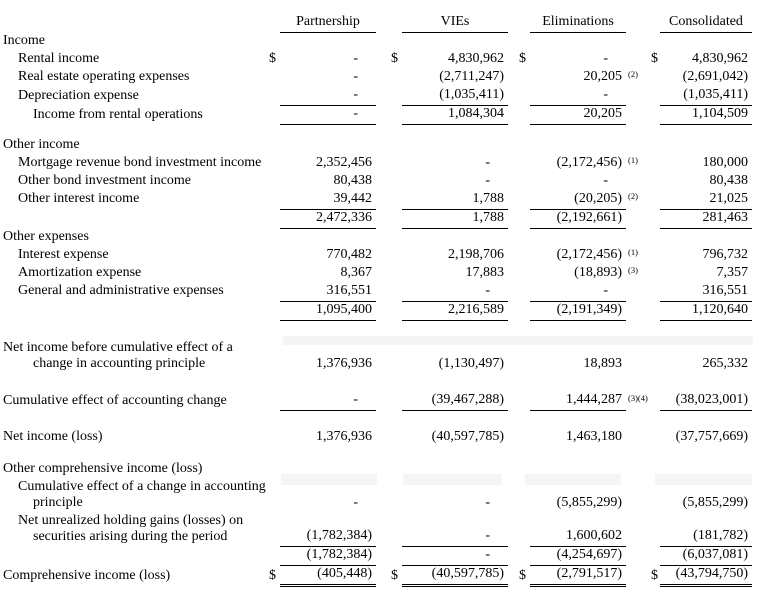  I want to click on cell-consolidated: 180,000, so click(725, 162).